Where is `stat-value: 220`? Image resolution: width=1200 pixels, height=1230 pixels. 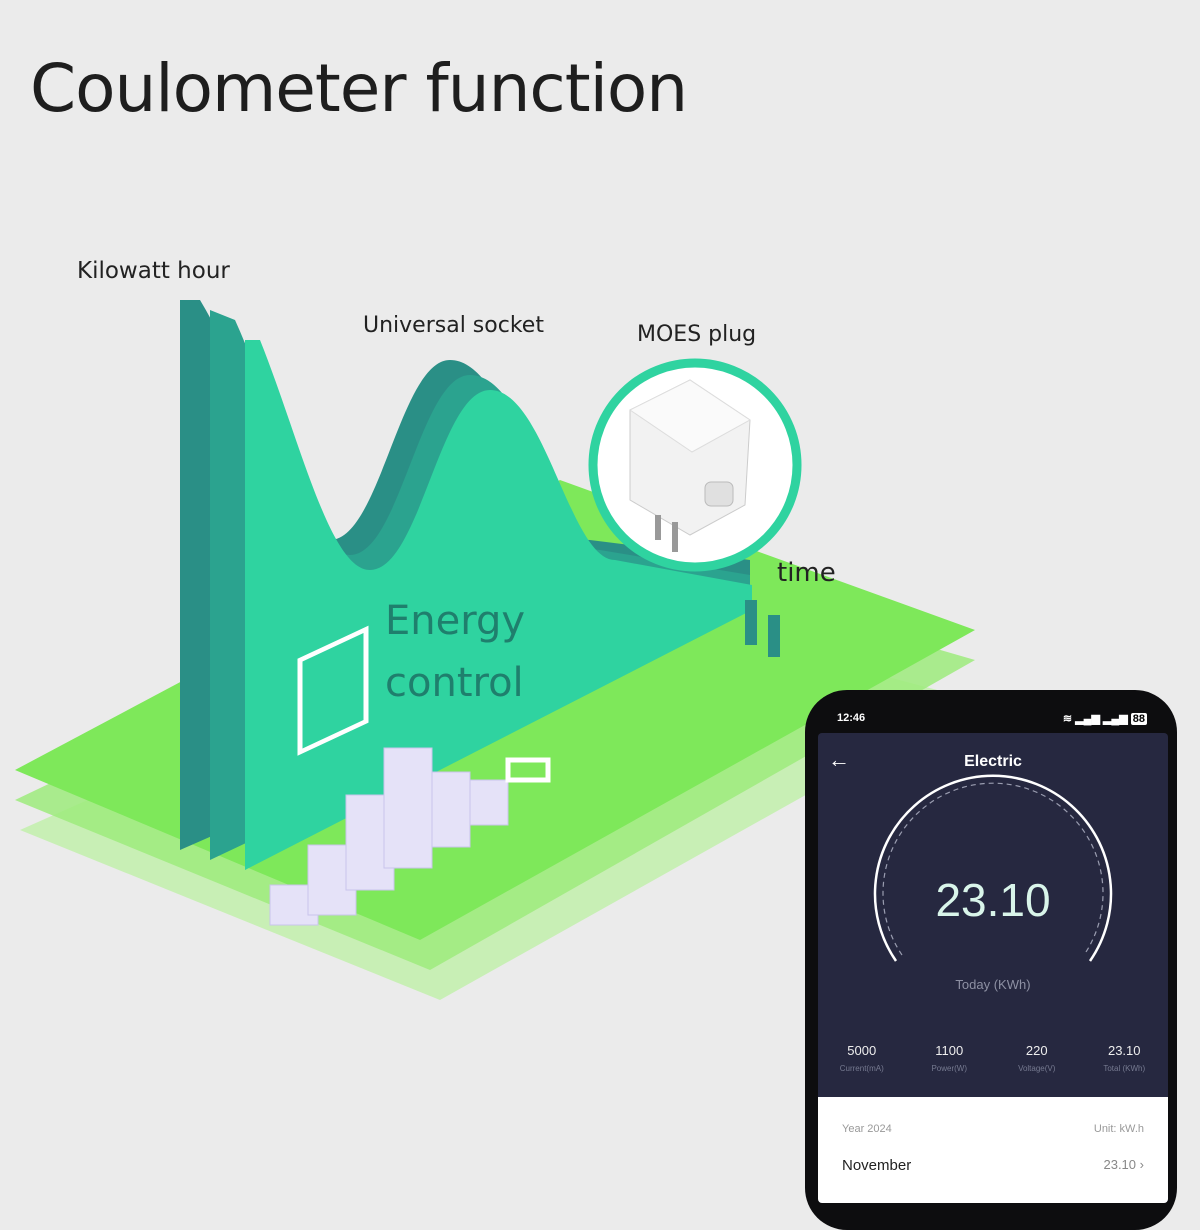 stat-value: 220 is located at coordinates (1036, 1050).